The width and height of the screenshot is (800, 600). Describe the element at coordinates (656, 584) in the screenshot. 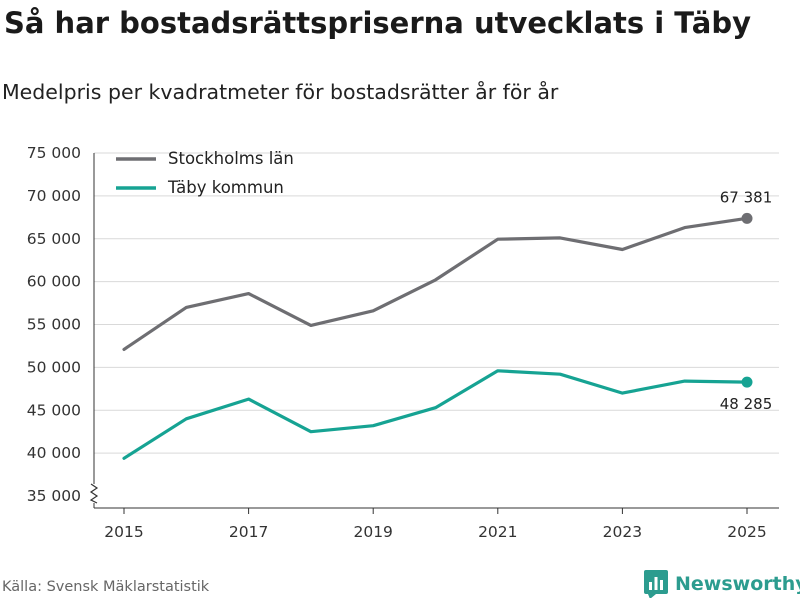

I see `newsworthy-logo-icon` at that location.